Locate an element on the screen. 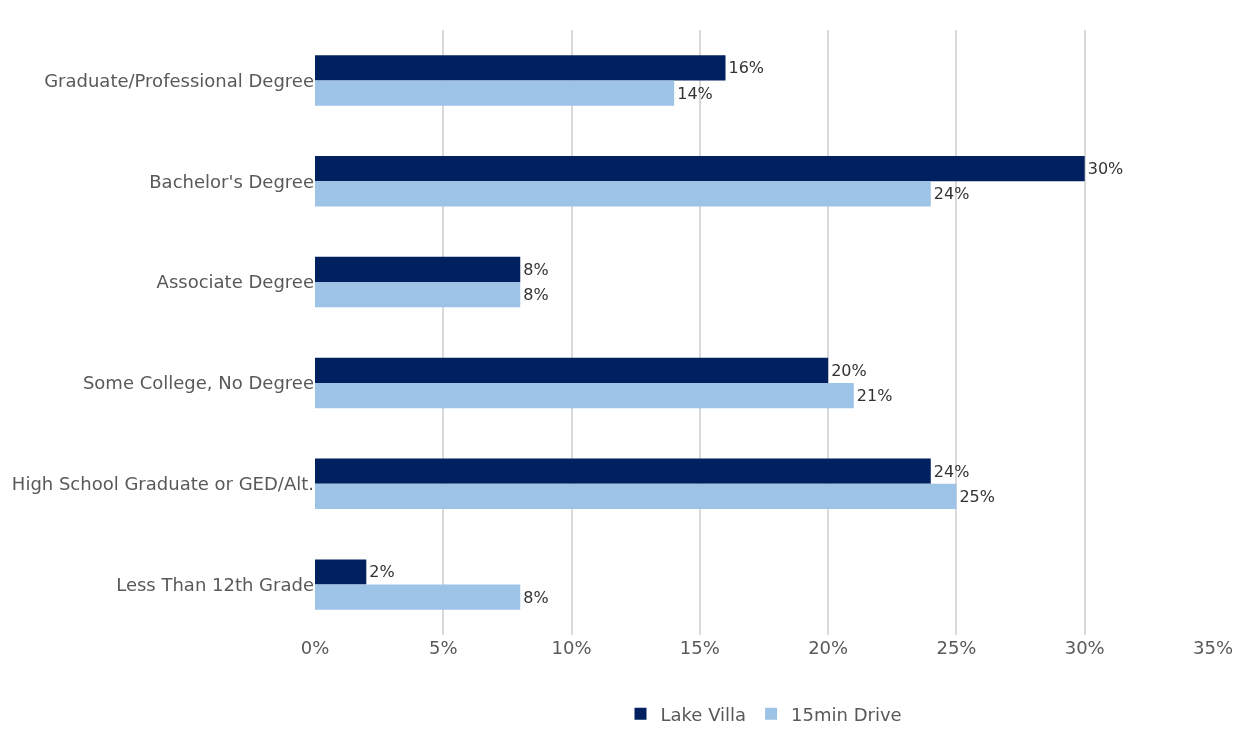  x-tick-label: 25% is located at coordinates (956, 647).